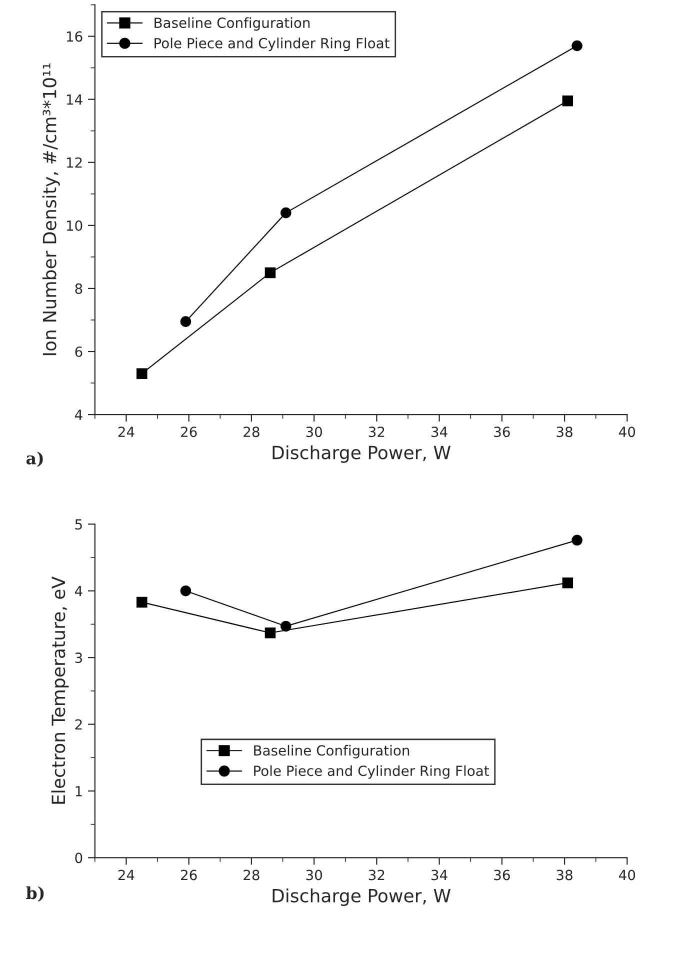 Image resolution: width=678 pixels, height=953 pixels. What do you see at coordinates (79, 791) in the screenshot?
I see `y-tick-label: 1` at bounding box center [79, 791].